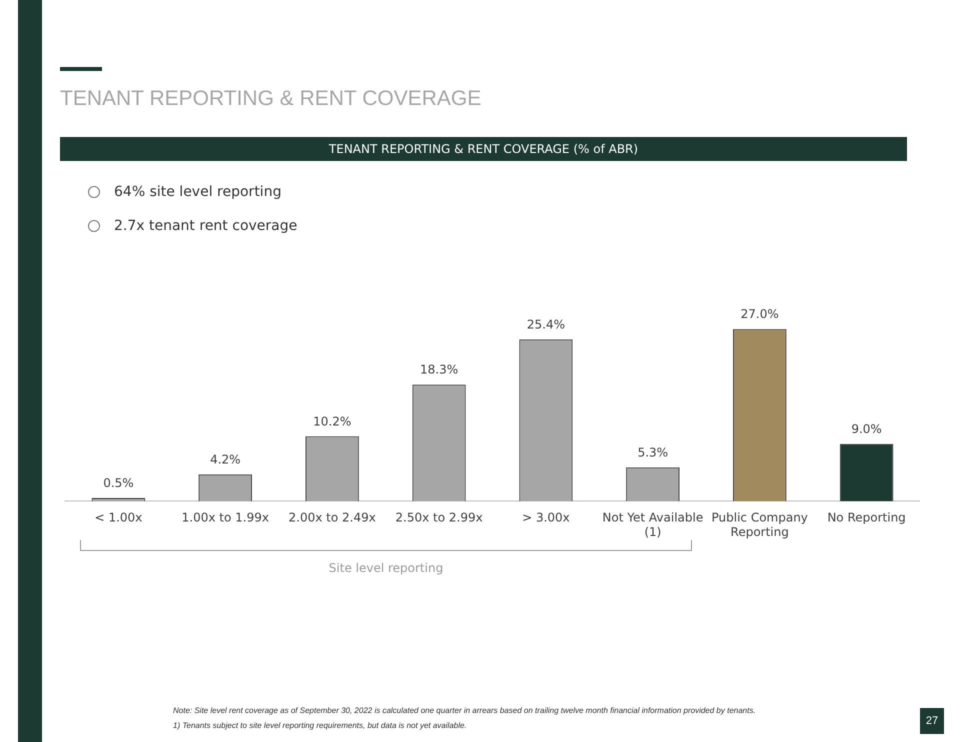  Describe the element at coordinates (225, 517) in the screenshot. I see `x-tick-label: 1.00x to 1.99x` at that location.